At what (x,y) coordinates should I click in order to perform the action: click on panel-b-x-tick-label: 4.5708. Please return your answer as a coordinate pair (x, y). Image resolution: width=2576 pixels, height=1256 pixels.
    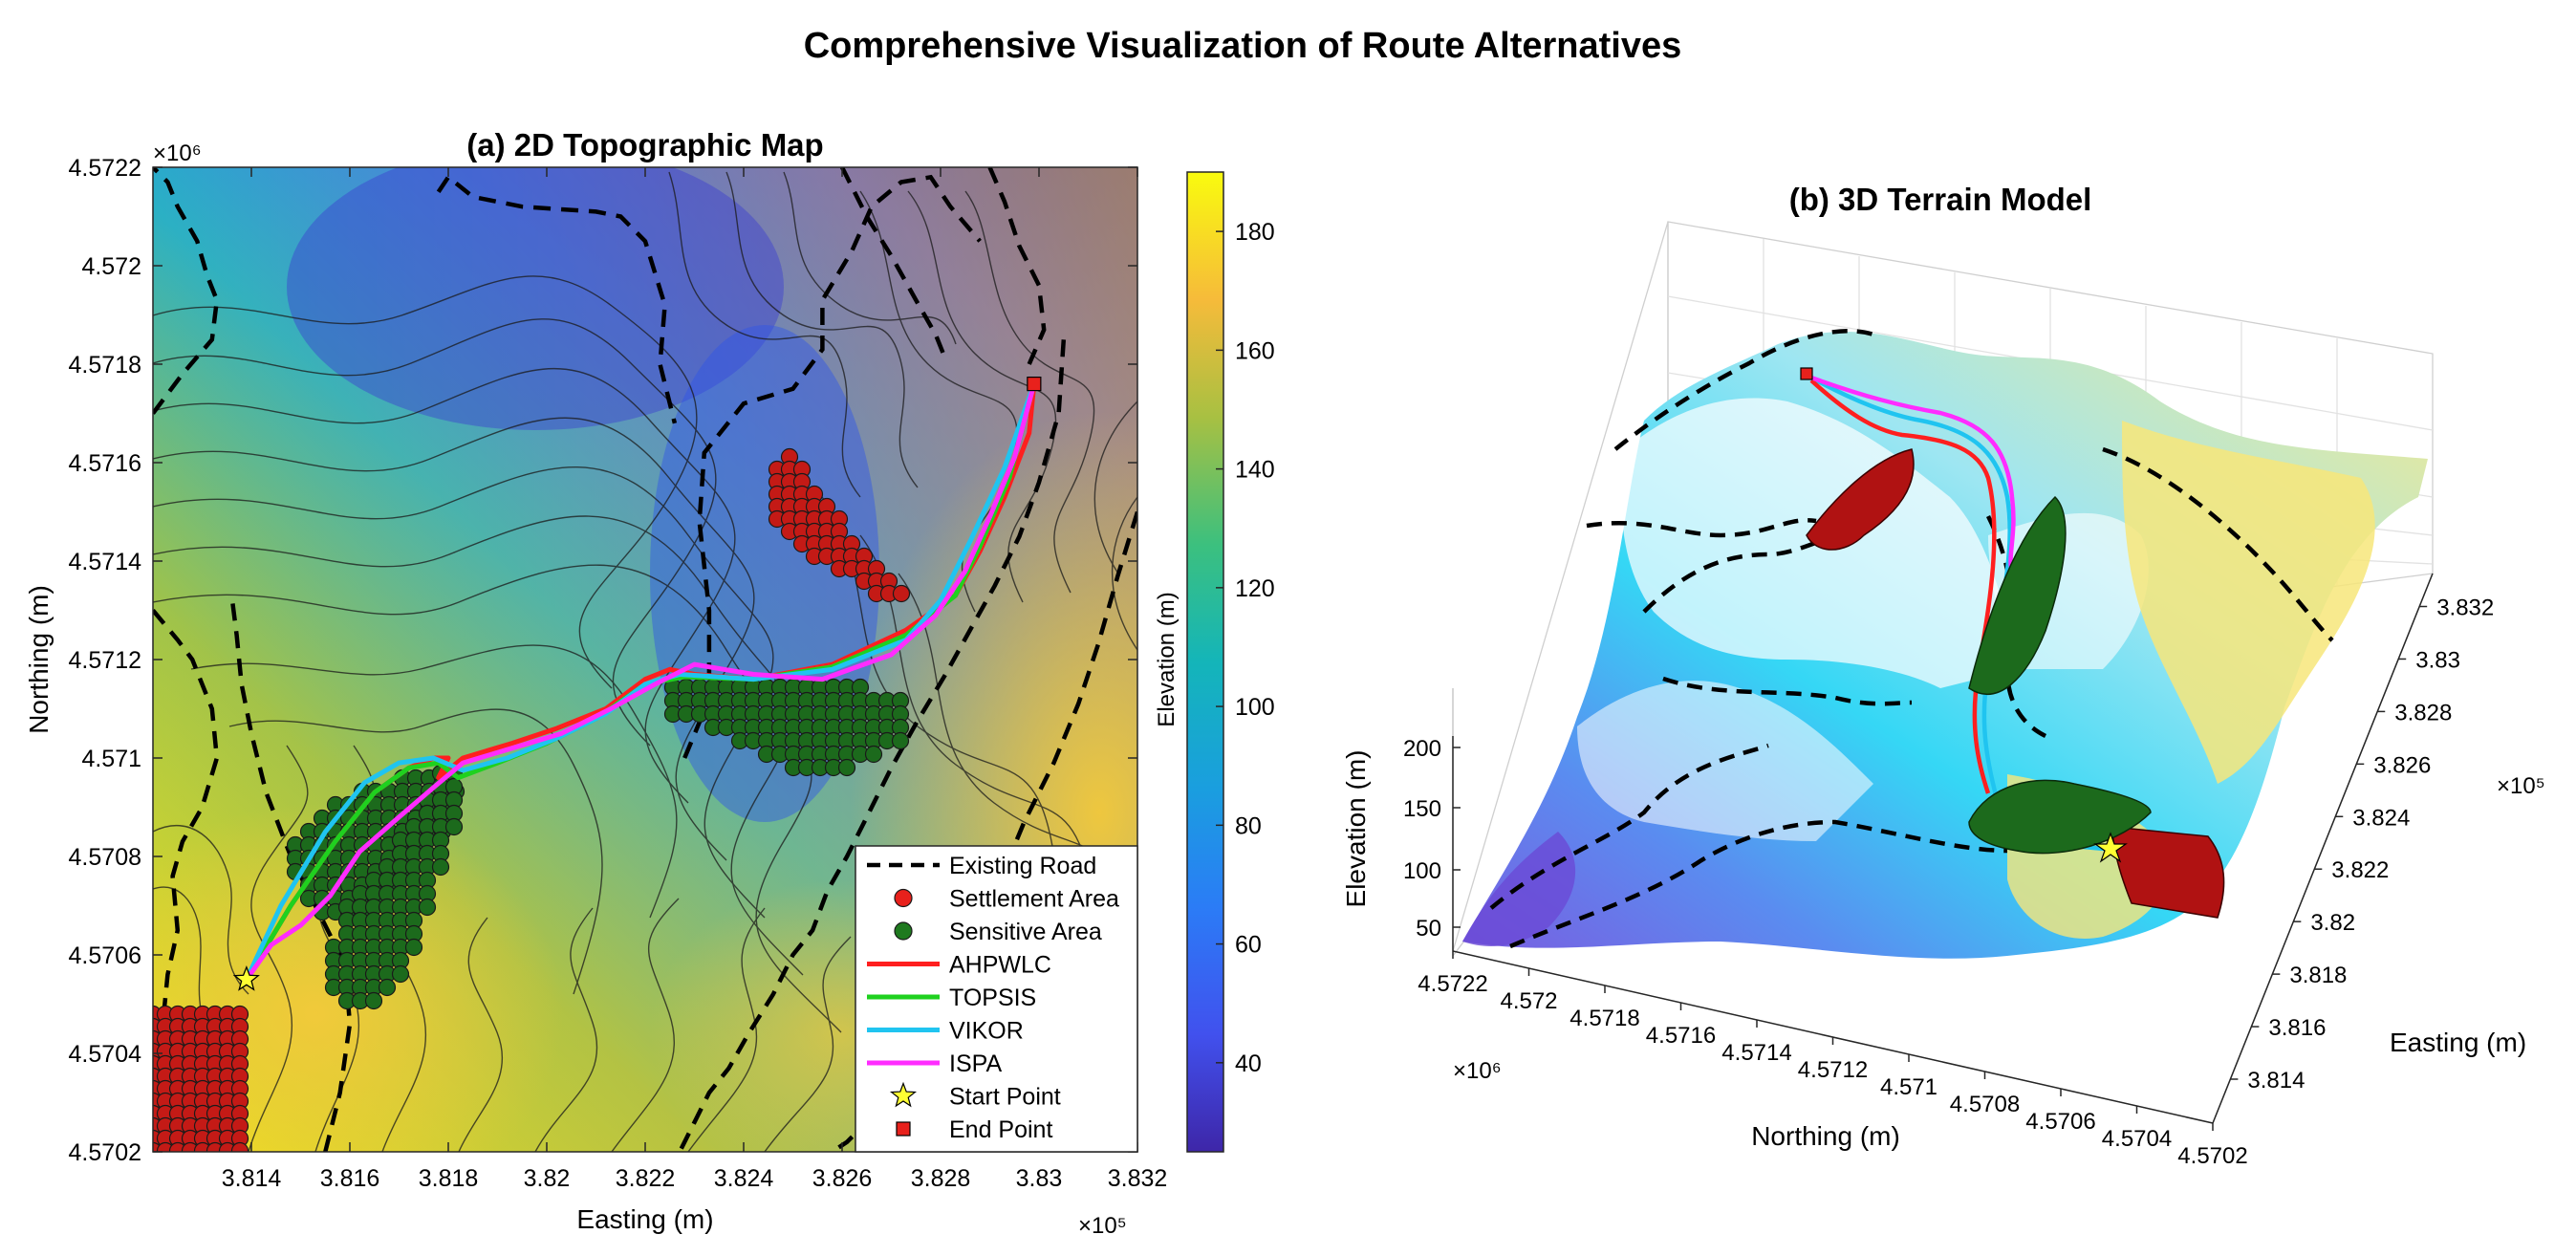
    Looking at the image, I should click on (1985, 1104).